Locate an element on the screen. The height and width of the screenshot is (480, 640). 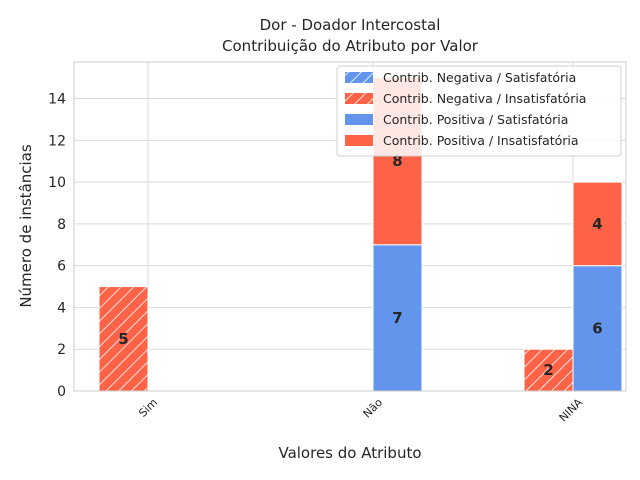
y-tick-label: 6 is located at coordinates (61, 267).